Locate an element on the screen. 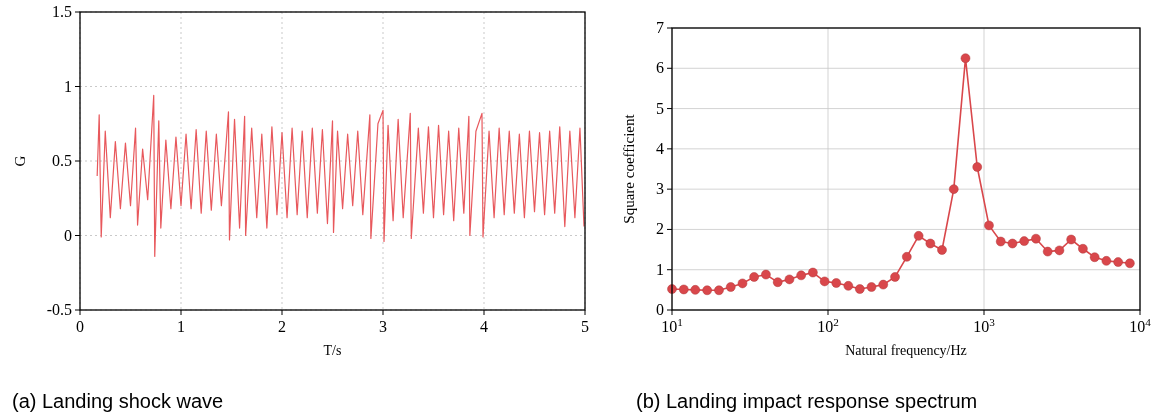  x-tick-label: 3 is located at coordinates (383, 326).